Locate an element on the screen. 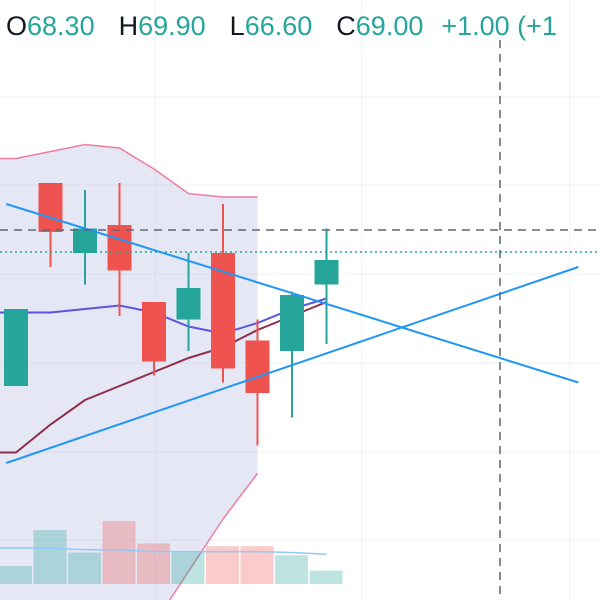 The width and height of the screenshot is (600, 600). change-value: +1.00 (+1 is located at coordinates (499, 26).